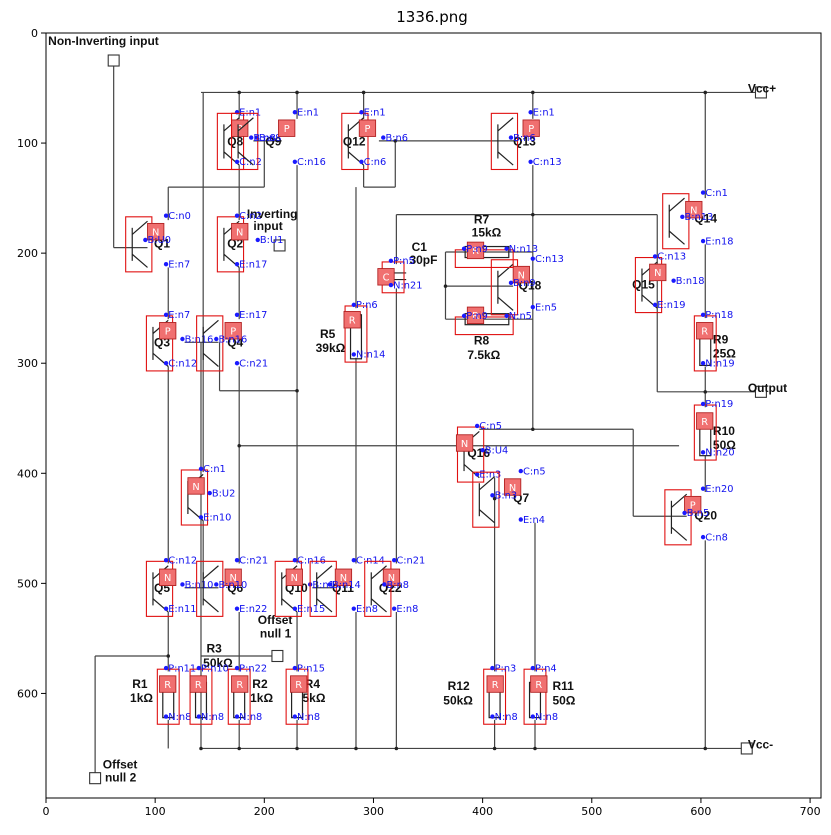 The width and height of the screenshot is (831, 835). Describe the element at coordinates (176, 694) in the screenshot. I see `detection-R: R P:n11 N:n8` at that location.